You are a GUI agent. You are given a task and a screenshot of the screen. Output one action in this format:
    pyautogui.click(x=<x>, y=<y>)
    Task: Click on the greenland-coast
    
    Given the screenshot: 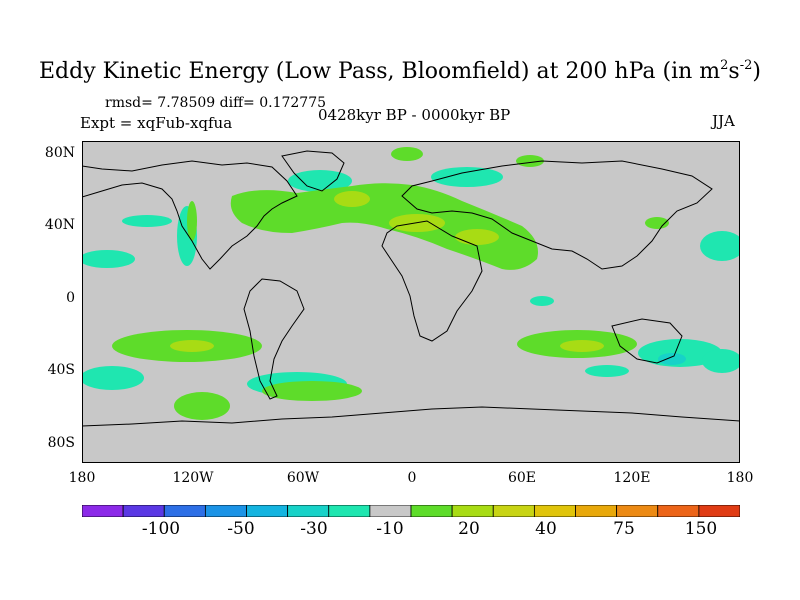 What is the action you would take?
    pyautogui.click(x=313, y=171)
    